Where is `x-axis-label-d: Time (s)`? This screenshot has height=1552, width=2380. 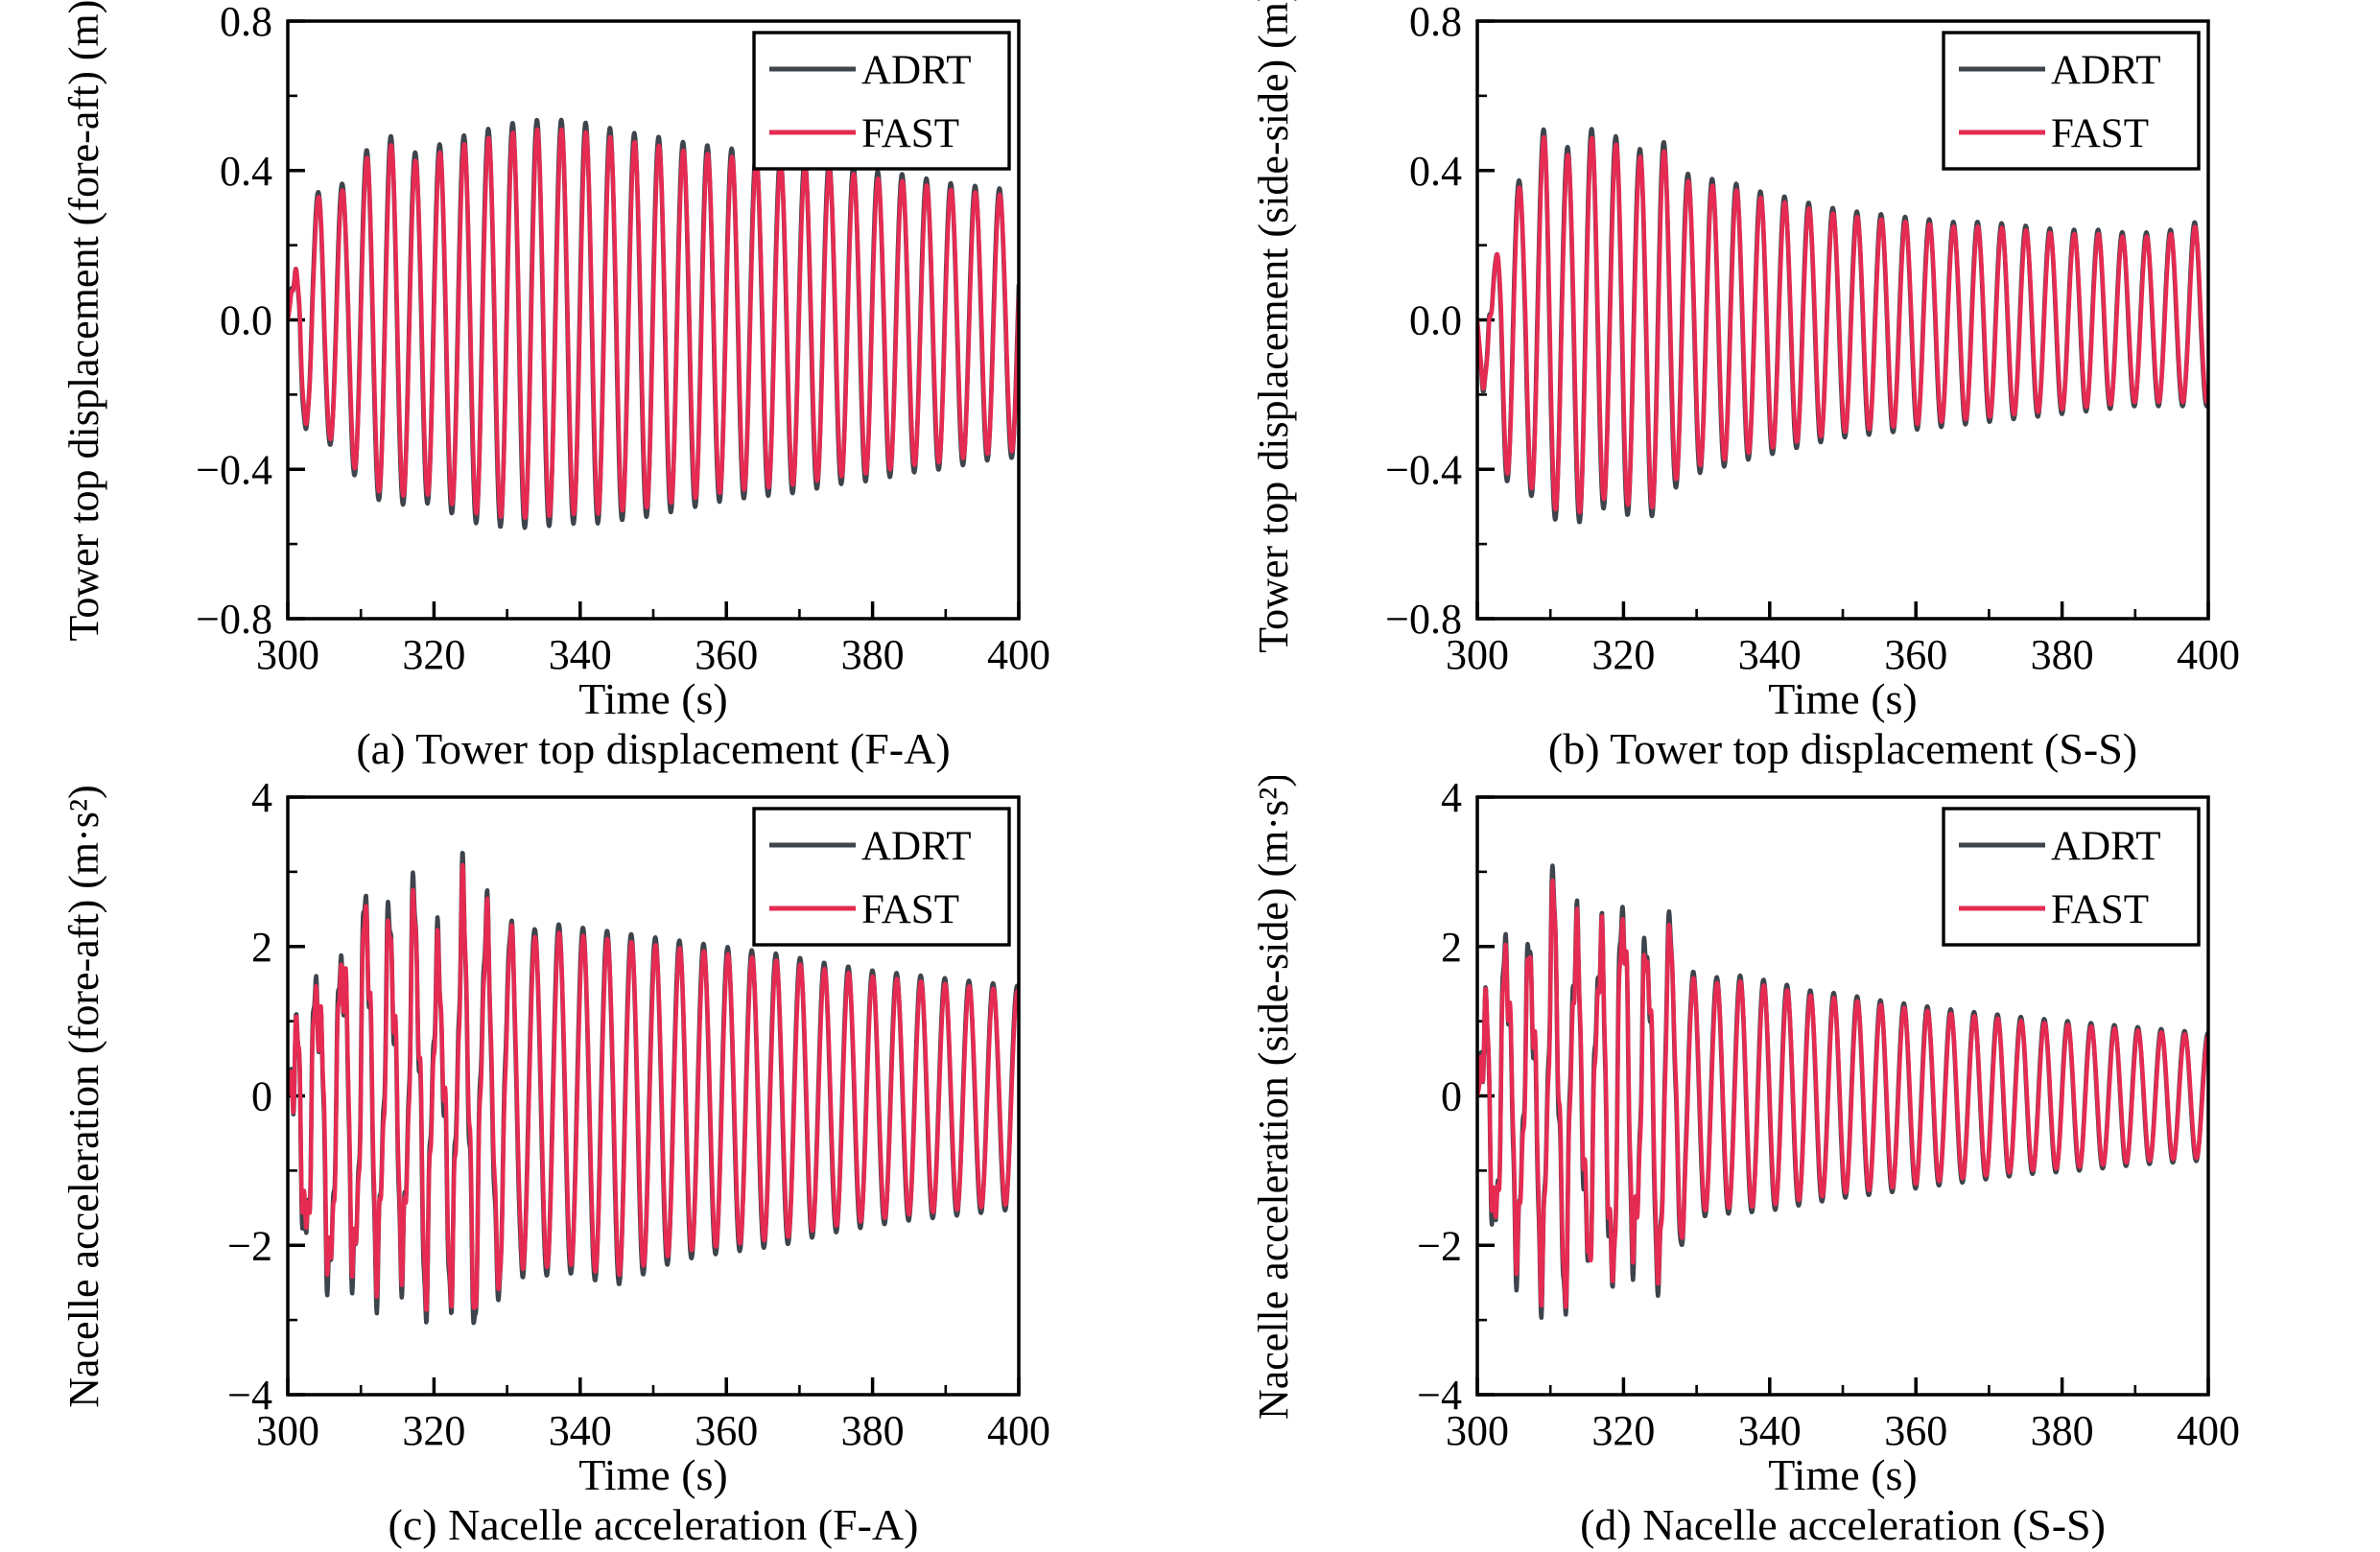 x-axis-label-d: Time (s) is located at coordinates (1843, 1474).